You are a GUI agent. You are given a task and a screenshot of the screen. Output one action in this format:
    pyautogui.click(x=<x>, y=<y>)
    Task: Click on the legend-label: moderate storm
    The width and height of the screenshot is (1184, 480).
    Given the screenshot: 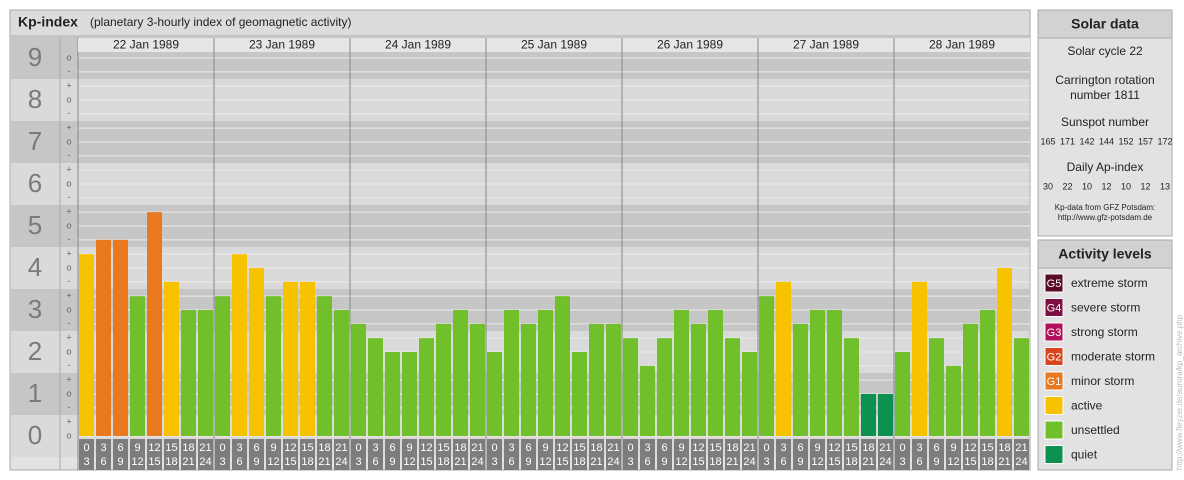 What is the action you would take?
    pyautogui.click(x=1113, y=357)
    